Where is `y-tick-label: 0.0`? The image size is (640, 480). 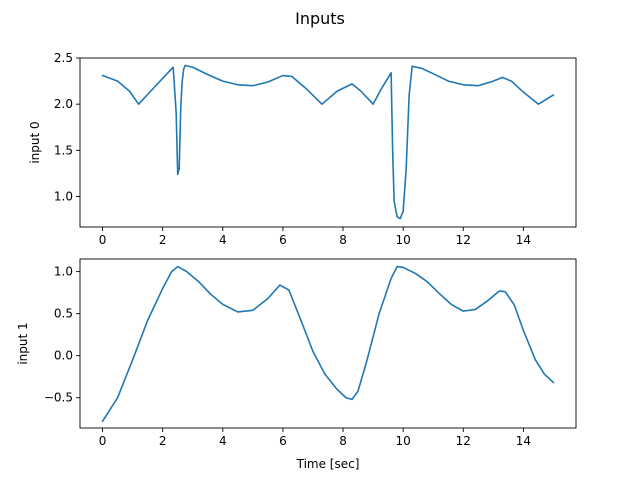 y-tick-label: 0.0 is located at coordinates (63, 356).